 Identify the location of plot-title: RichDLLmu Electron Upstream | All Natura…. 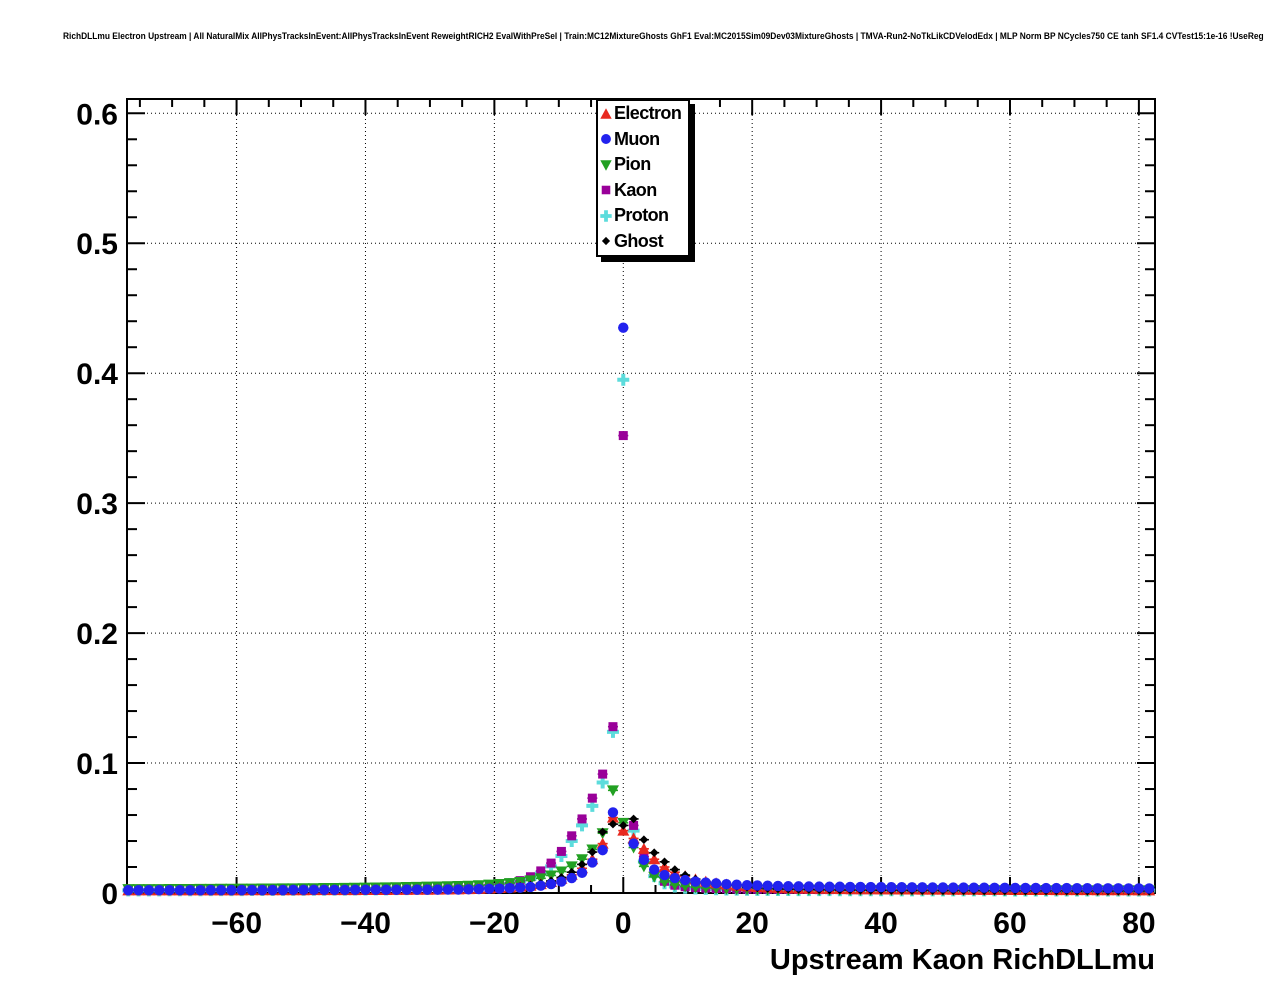
(663, 36).